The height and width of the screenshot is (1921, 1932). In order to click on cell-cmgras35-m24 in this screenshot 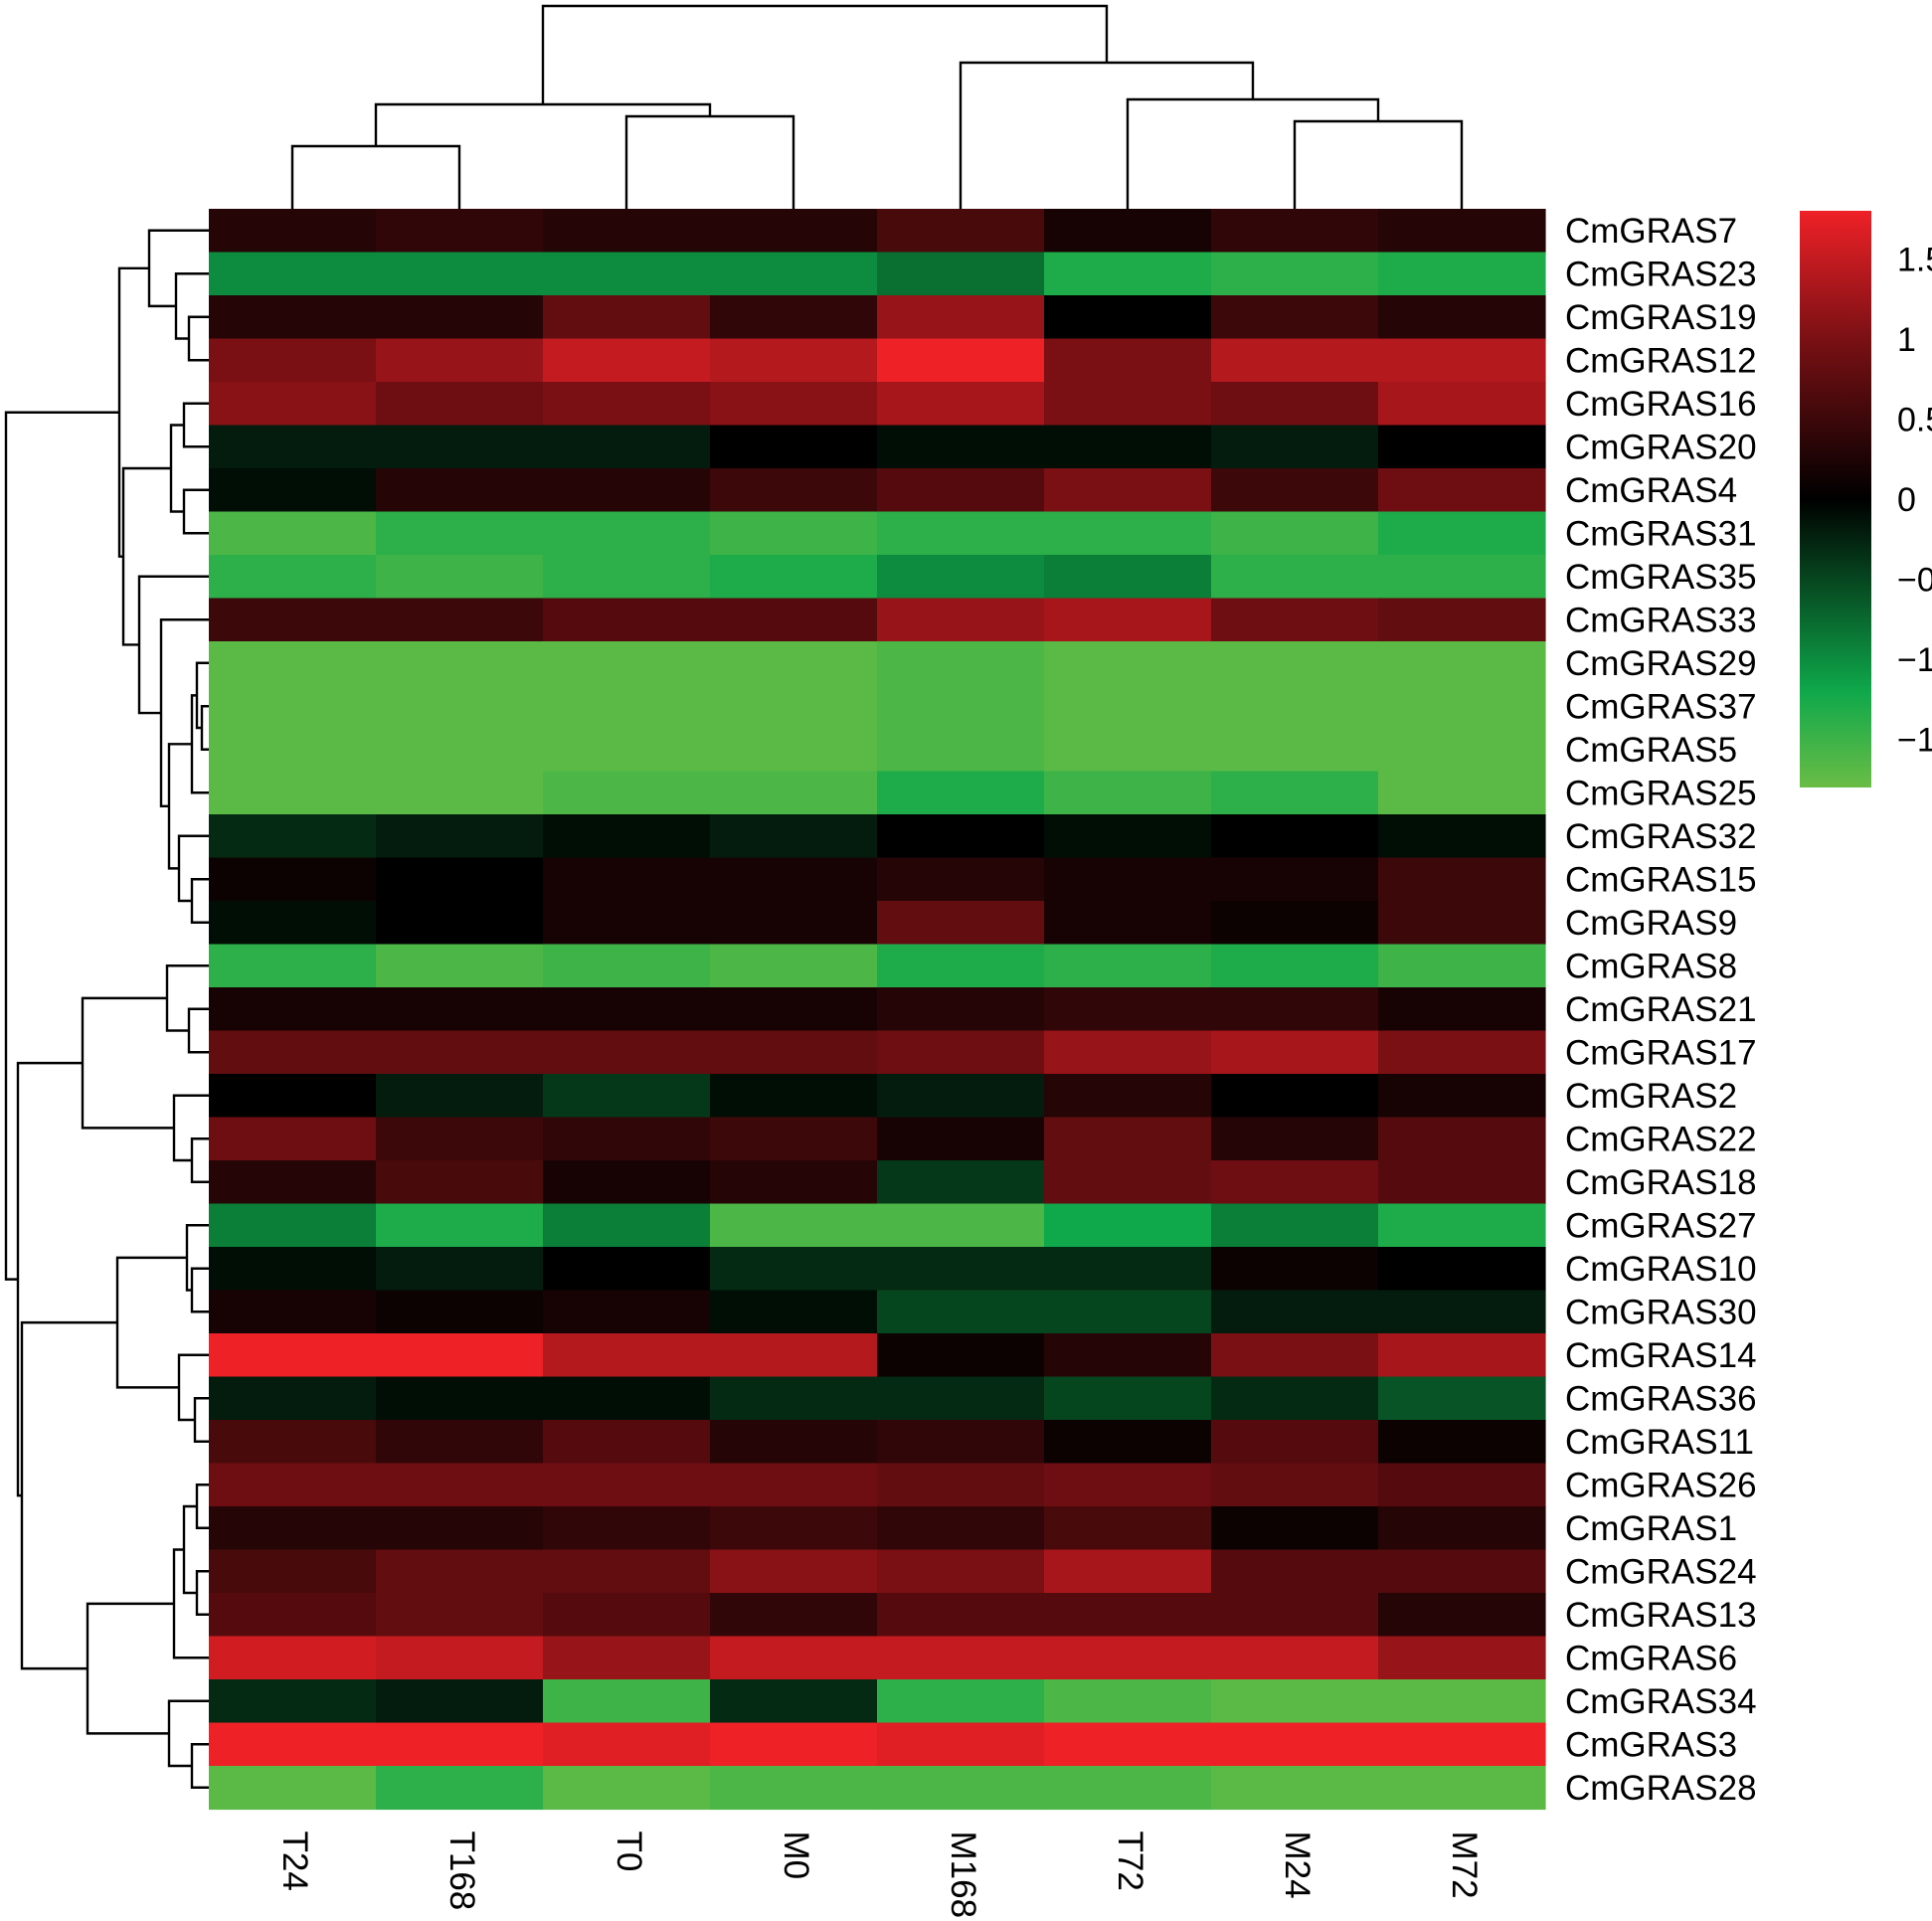, I will do `click(1295, 577)`.